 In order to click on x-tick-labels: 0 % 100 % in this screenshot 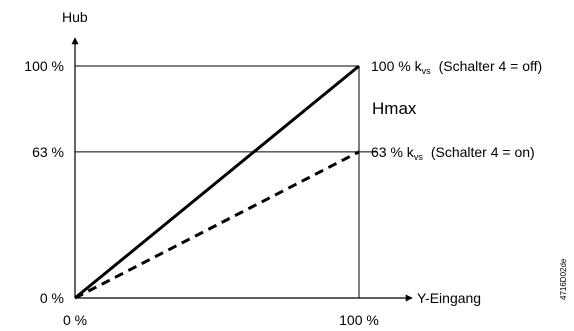, I will do `click(221, 320)`.